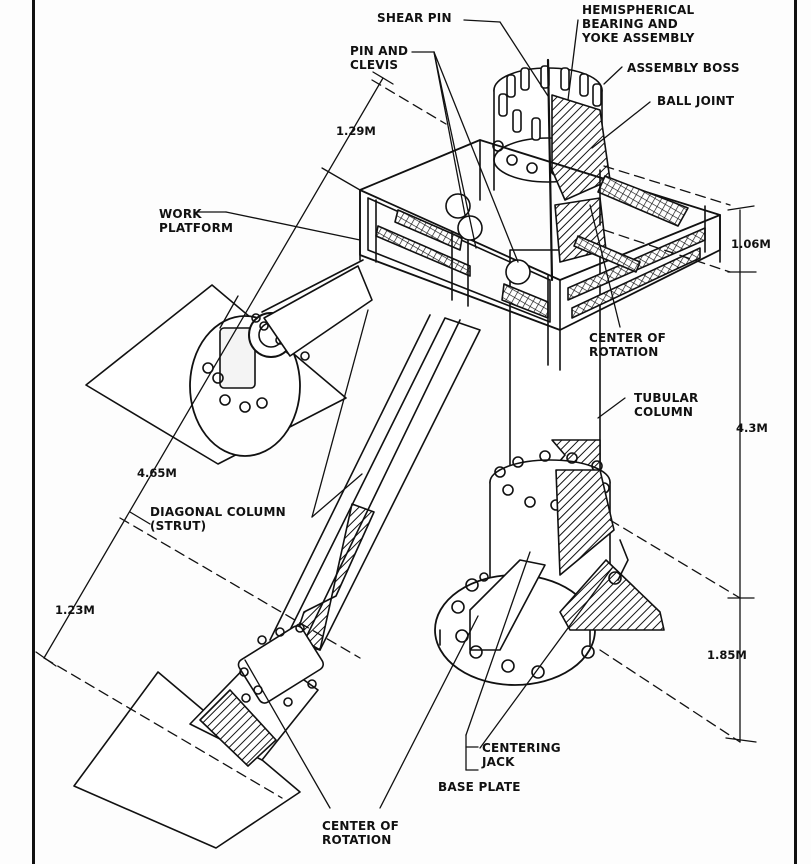 The width and height of the screenshot is (811, 864). Describe the element at coordinates (317, 308) in the screenshot. I see `upper-strut` at that location.